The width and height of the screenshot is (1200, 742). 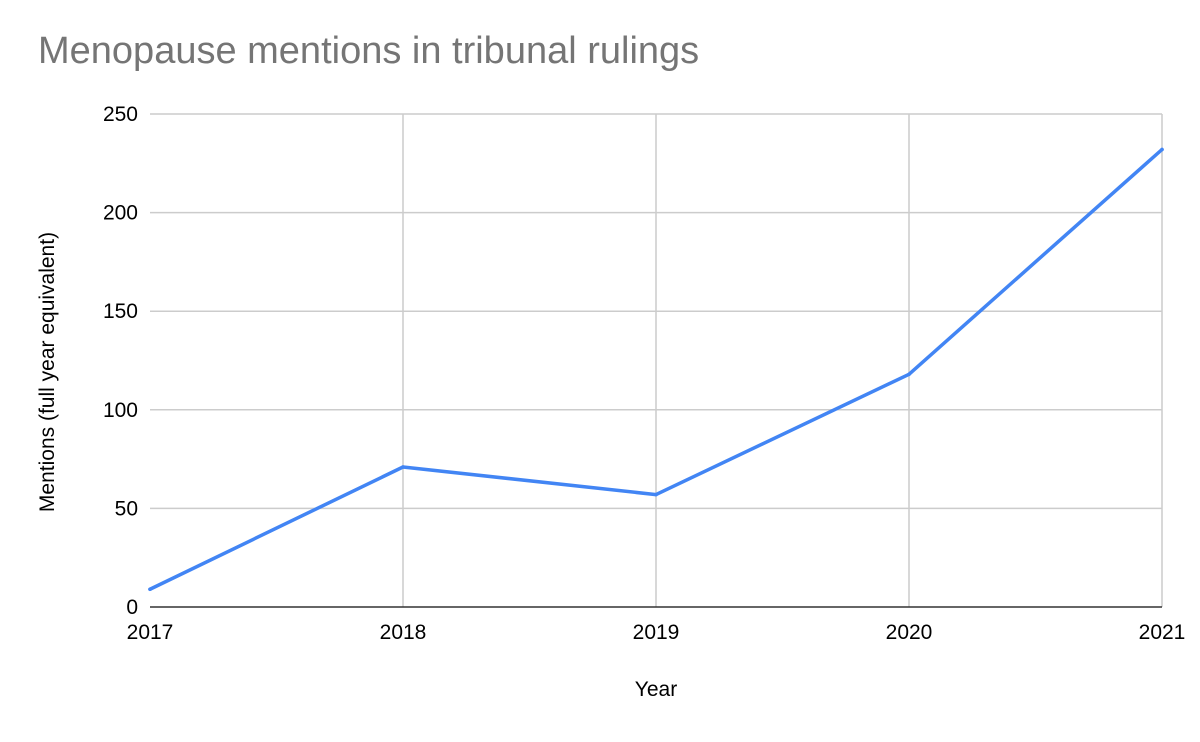 I want to click on x-tick-label: 2020, so click(x=909, y=632).